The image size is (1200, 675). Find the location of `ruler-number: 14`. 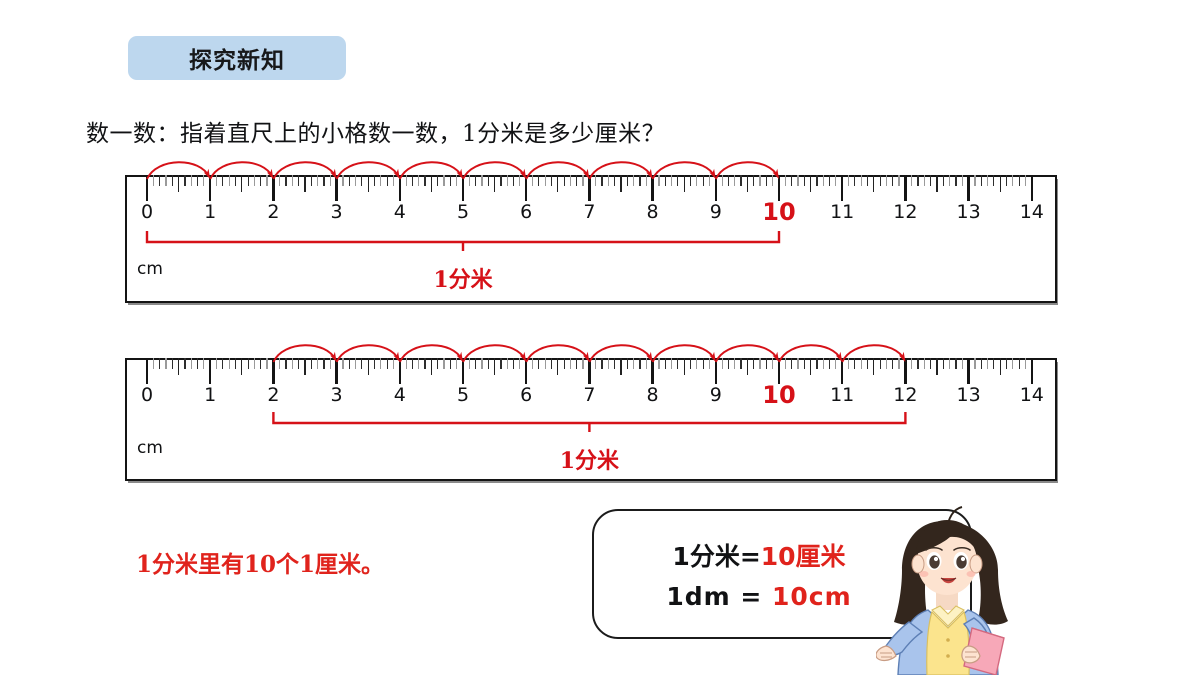

ruler-number: 14 is located at coordinates (1031, 212).